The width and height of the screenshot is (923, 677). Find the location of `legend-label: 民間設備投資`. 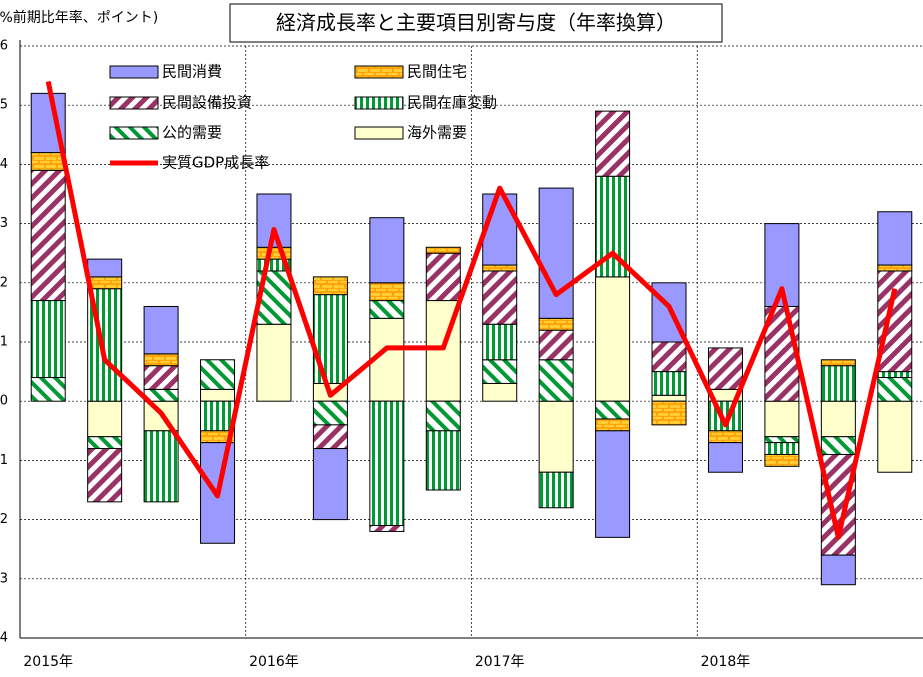

legend-label: 民間設備投資 is located at coordinates (207, 103).